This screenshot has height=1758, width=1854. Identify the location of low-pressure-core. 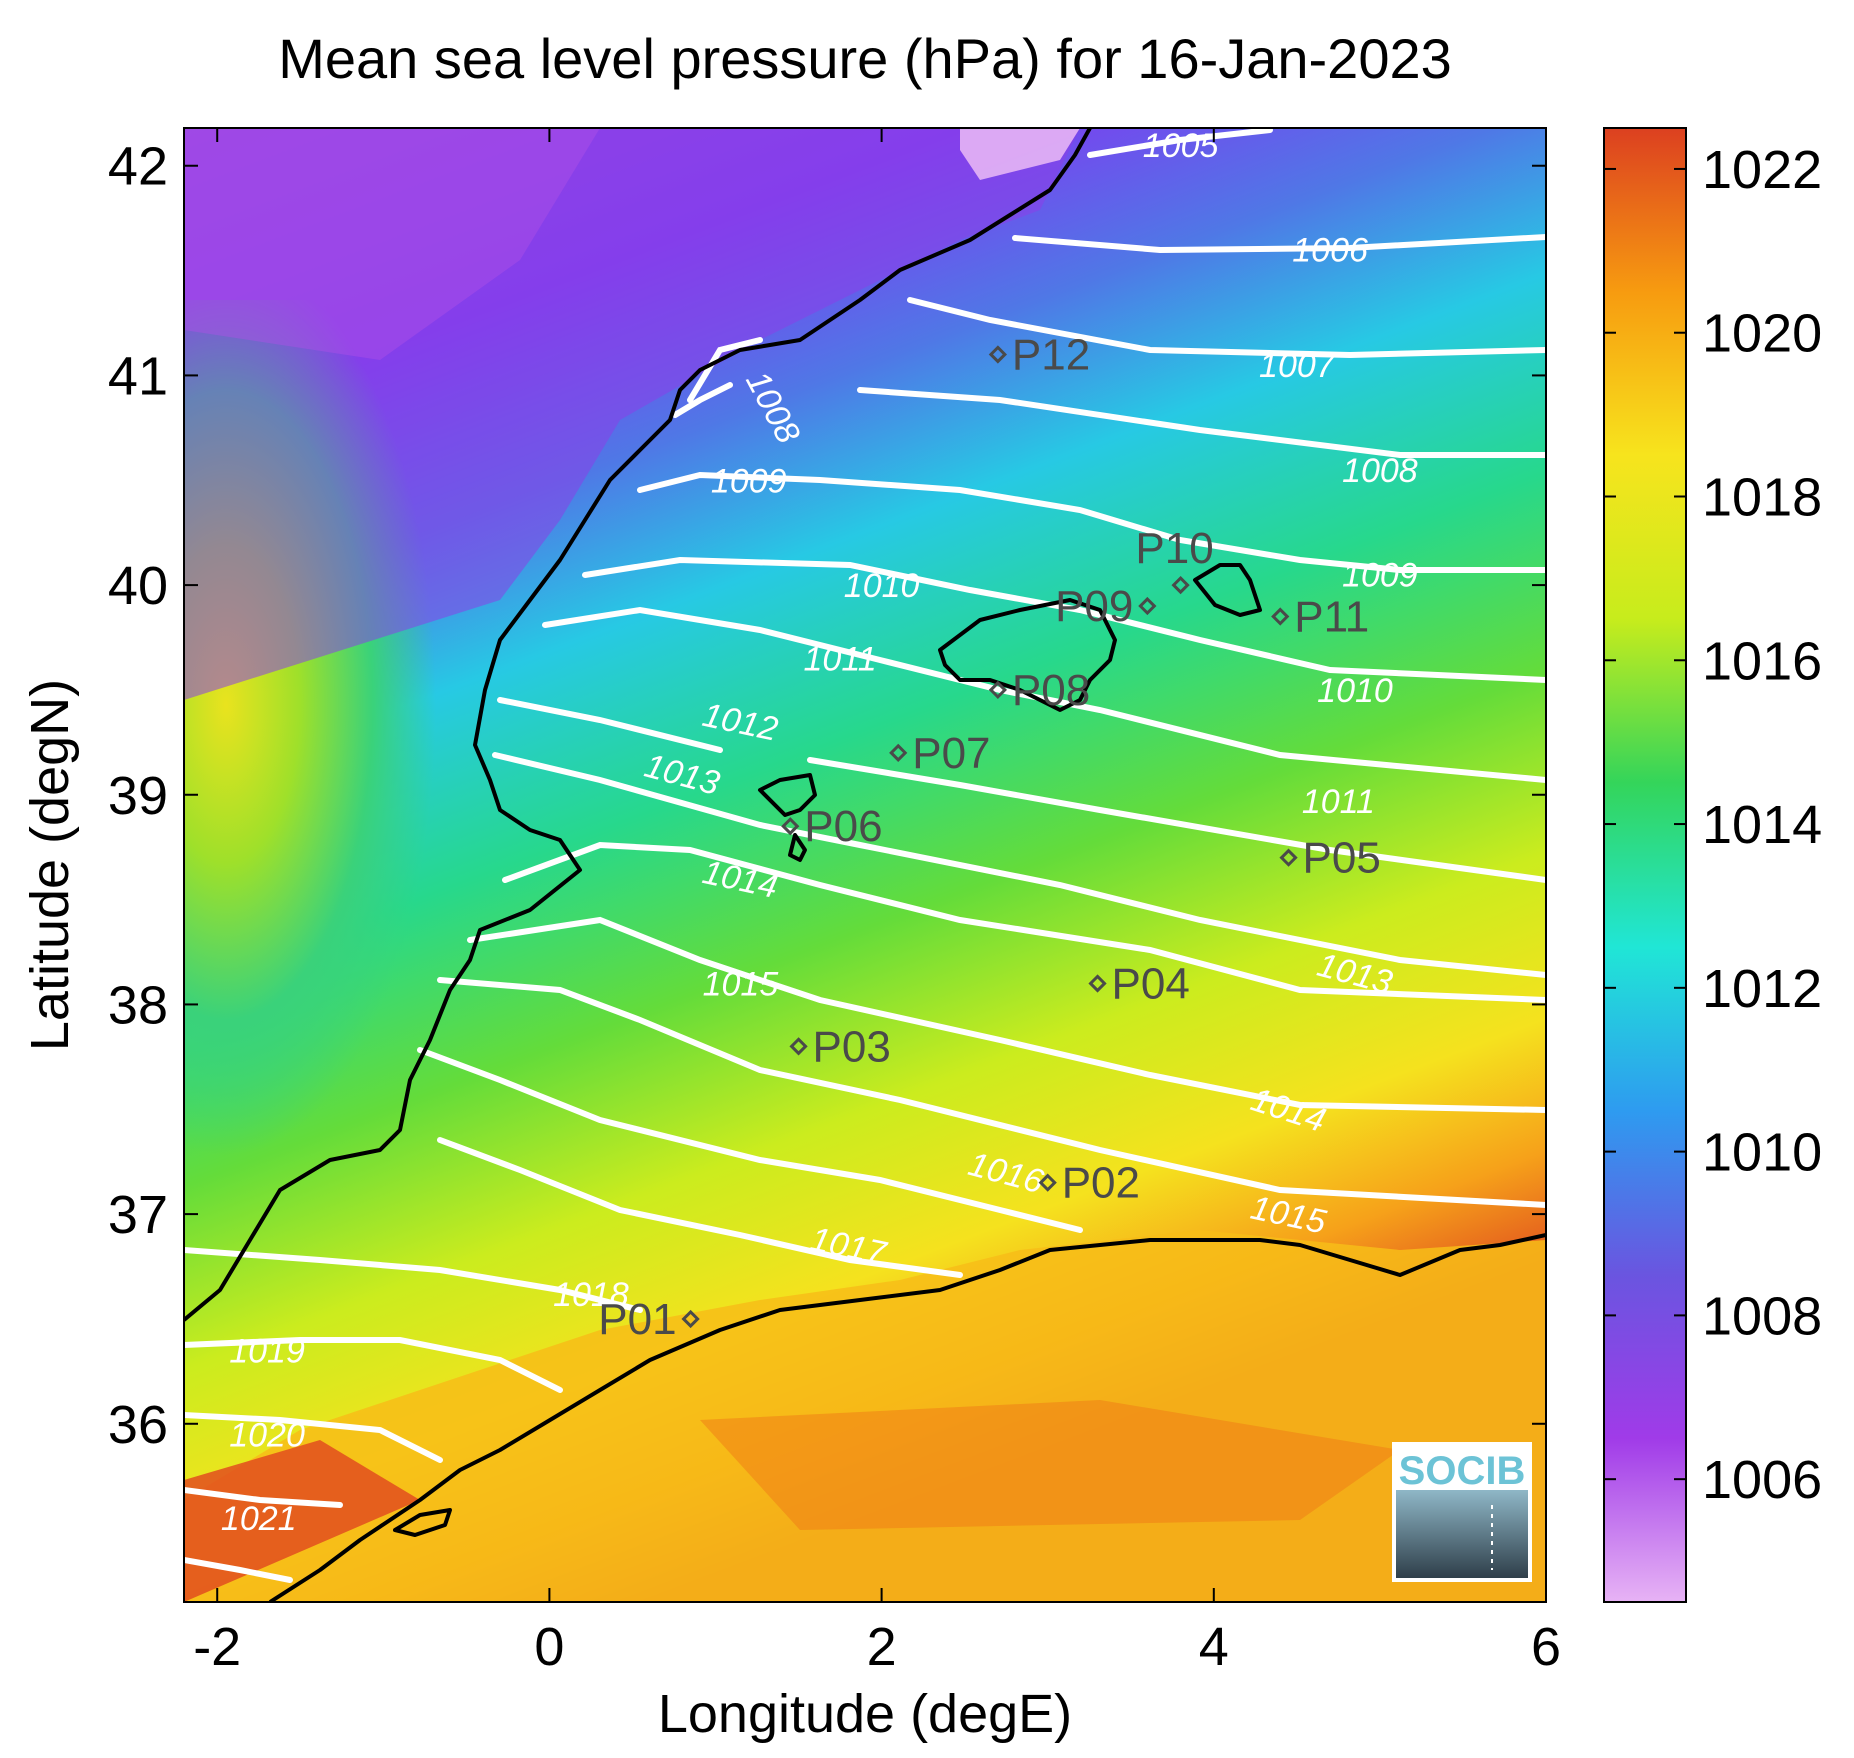
(392, 244).